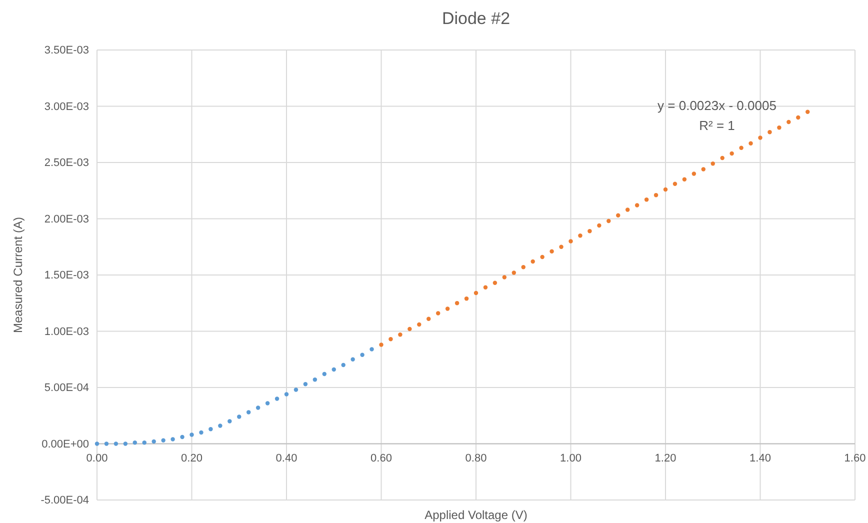 This screenshot has width=868, height=523. I want to click on y-tick-label: 2.50E-03, so click(66, 163).